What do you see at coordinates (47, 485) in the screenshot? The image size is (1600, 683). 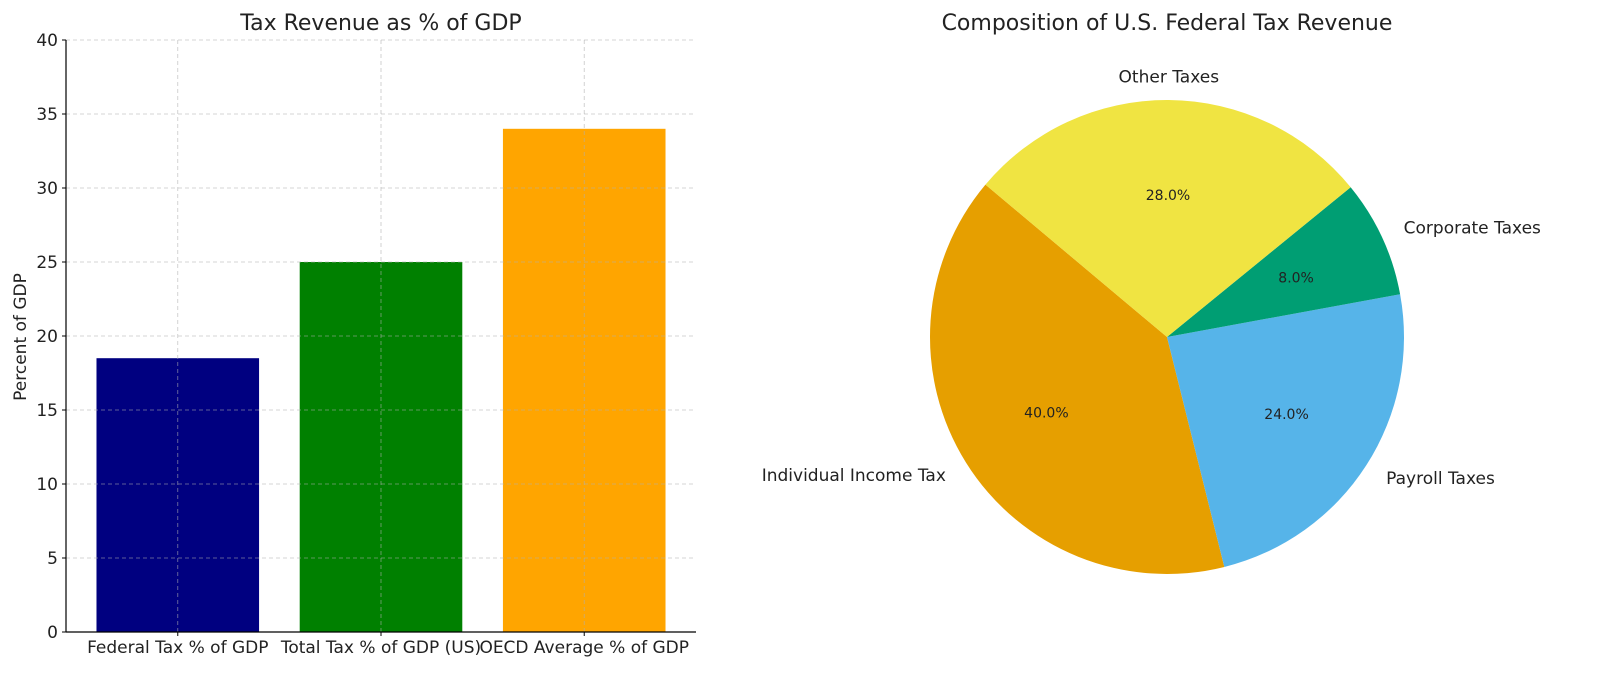 I see `y-tick-label: 10` at bounding box center [47, 485].